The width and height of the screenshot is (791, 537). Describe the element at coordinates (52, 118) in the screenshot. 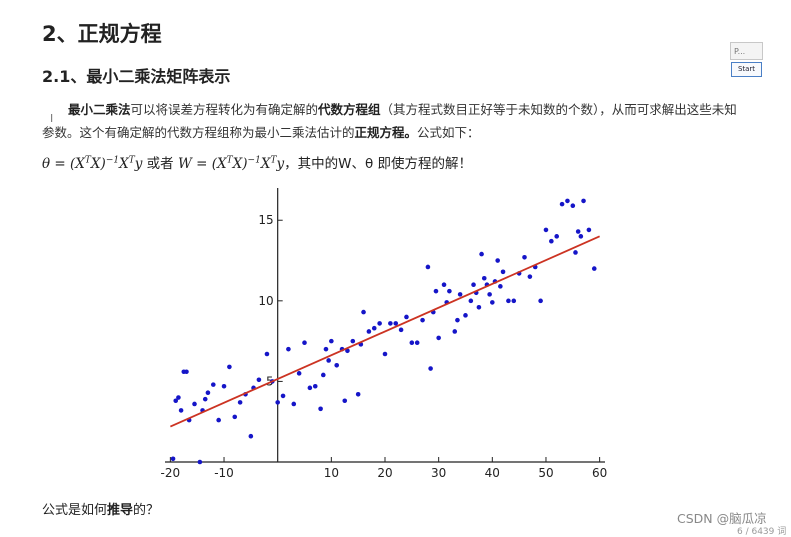

I see `text-cursor-icon: I` at that location.